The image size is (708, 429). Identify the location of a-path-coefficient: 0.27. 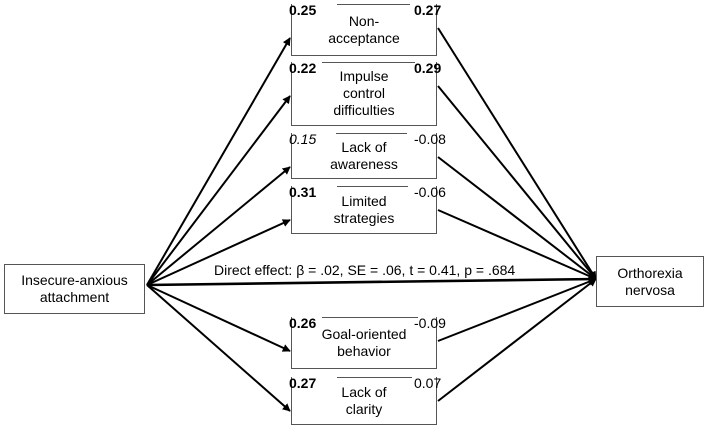
(303, 383).